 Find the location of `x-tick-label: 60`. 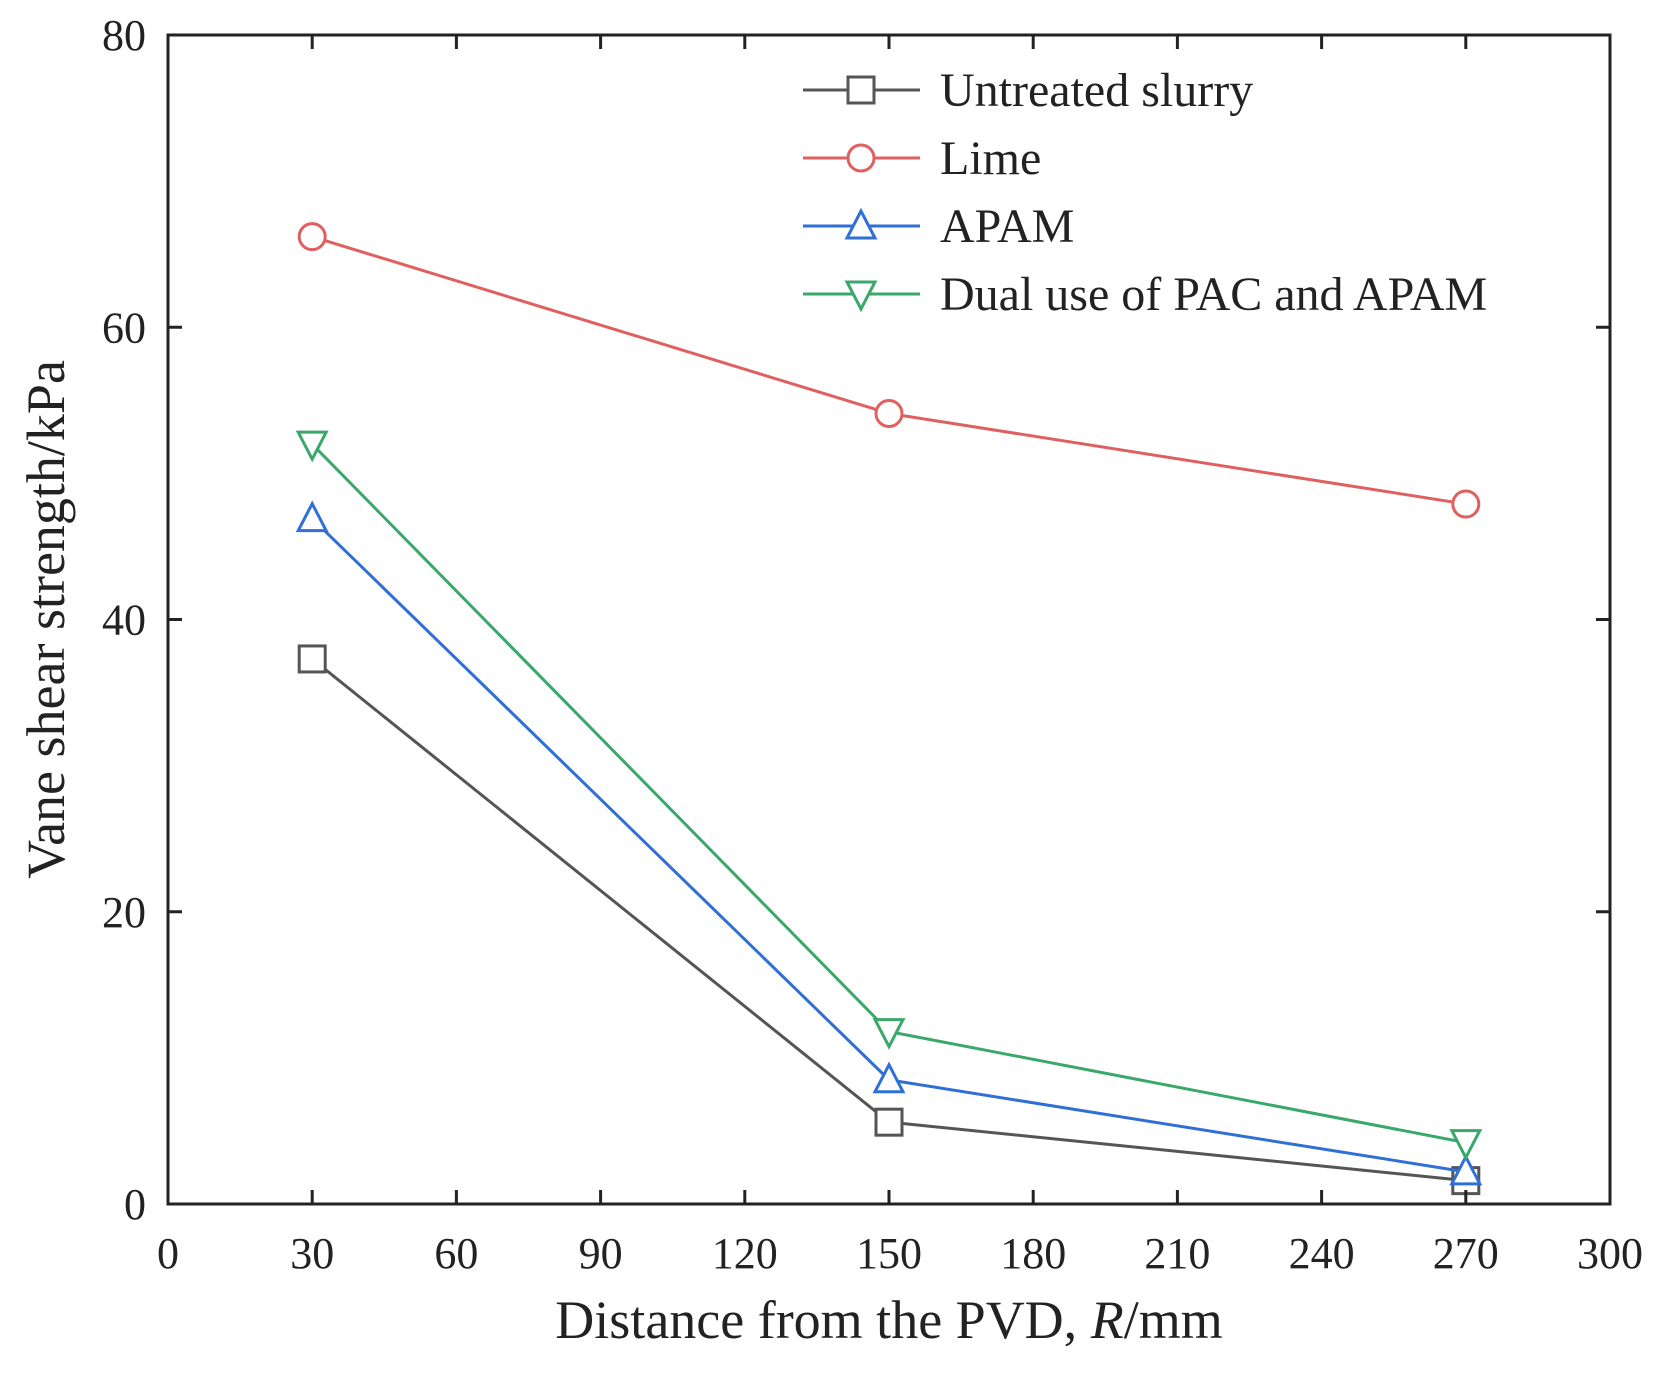

x-tick-label: 60 is located at coordinates (456, 1253).